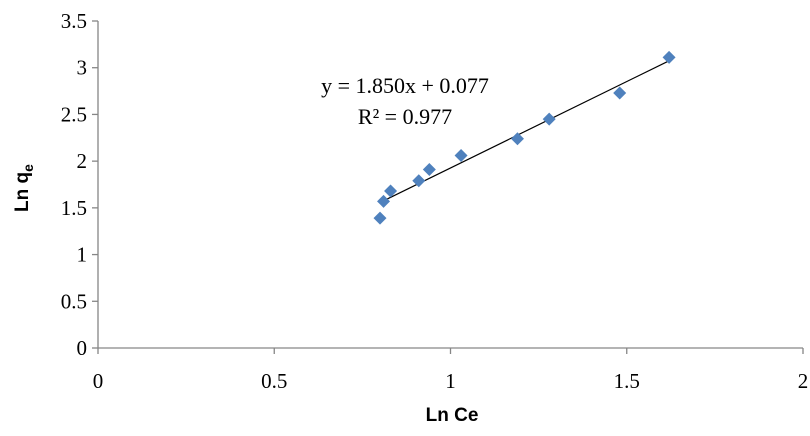  What do you see at coordinates (452, 415) in the screenshot?
I see `x-axis-title: Ln Ce` at bounding box center [452, 415].